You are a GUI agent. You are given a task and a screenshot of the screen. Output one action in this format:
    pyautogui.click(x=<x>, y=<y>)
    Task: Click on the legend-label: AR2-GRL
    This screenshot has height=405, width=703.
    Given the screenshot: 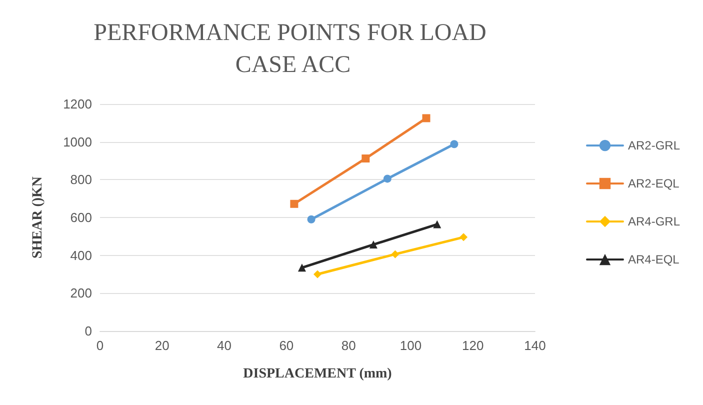 What is the action you would take?
    pyautogui.click(x=654, y=145)
    